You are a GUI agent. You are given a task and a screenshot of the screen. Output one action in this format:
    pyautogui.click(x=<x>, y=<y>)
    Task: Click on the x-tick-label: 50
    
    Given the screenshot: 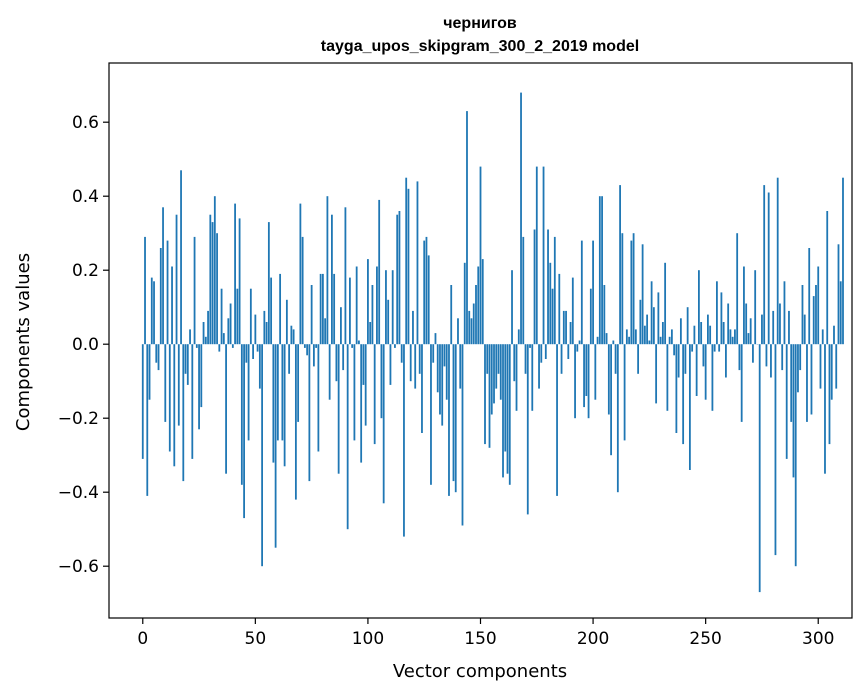 What is the action you would take?
    pyautogui.click(x=256, y=639)
    